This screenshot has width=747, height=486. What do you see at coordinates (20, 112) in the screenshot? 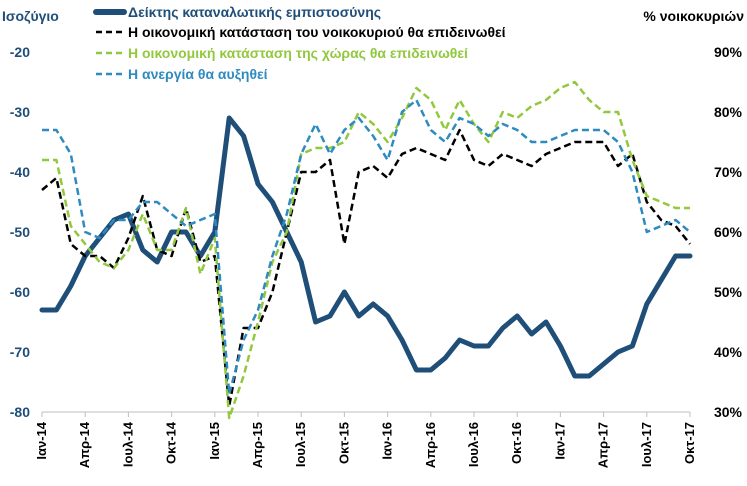
I see `left-tick-label: -30` at bounding box center [20, 112].